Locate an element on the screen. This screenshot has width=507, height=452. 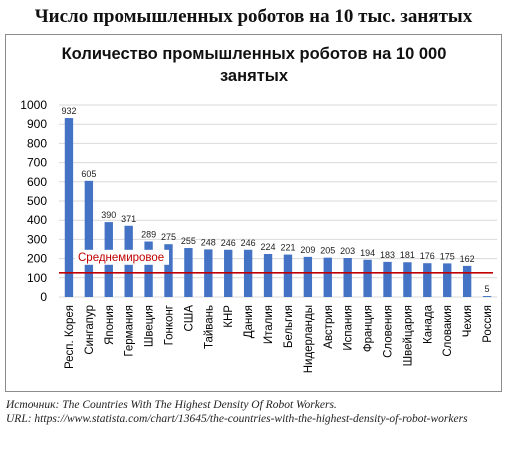
average-label: Среднемировое is located at coordinates (121, 258).